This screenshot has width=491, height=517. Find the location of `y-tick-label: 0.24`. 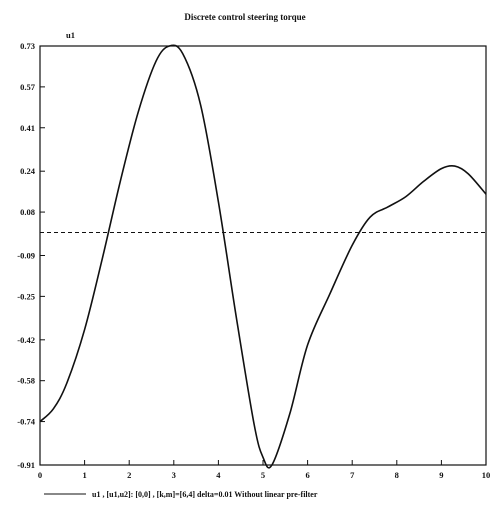

y-tick-label: 0.24 is located at coordinates (28, 171).